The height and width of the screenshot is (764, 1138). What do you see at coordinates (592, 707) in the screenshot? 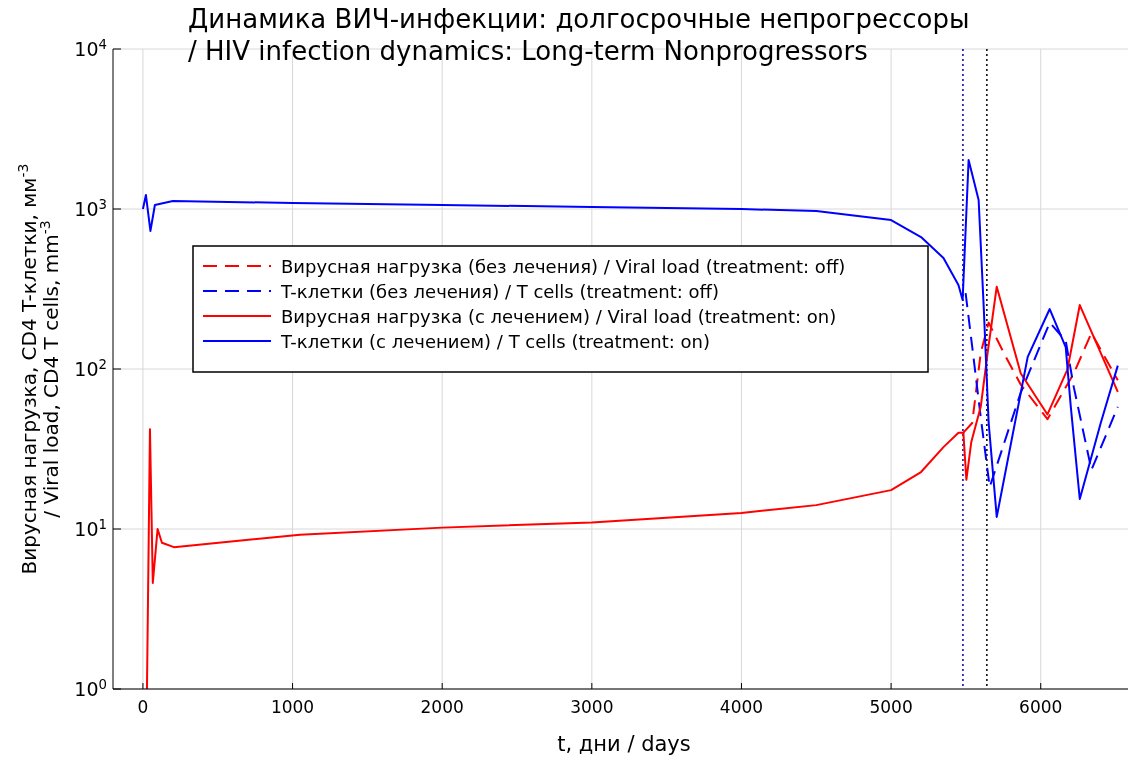
I see `x-tick-label: 3000` at bounding box center [592, 707].